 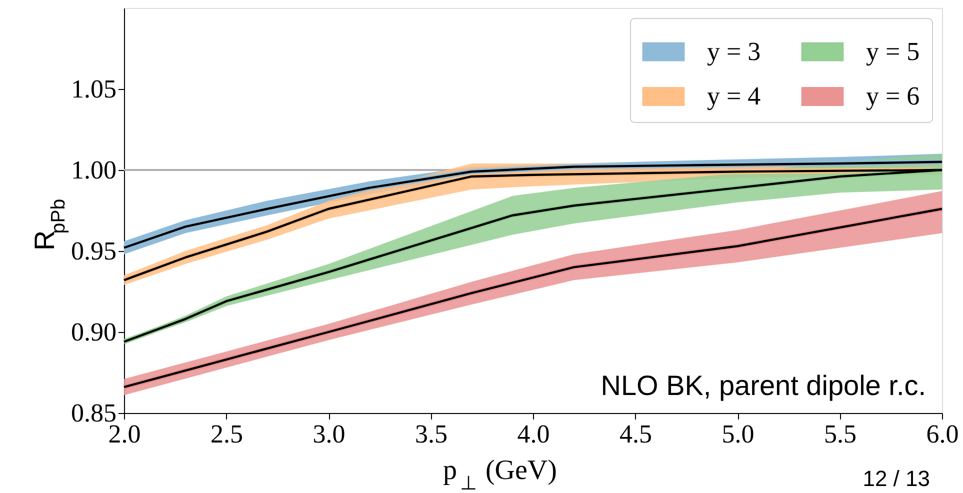 I want to click on legend-label: y = 3, so click(x=734, y=51).